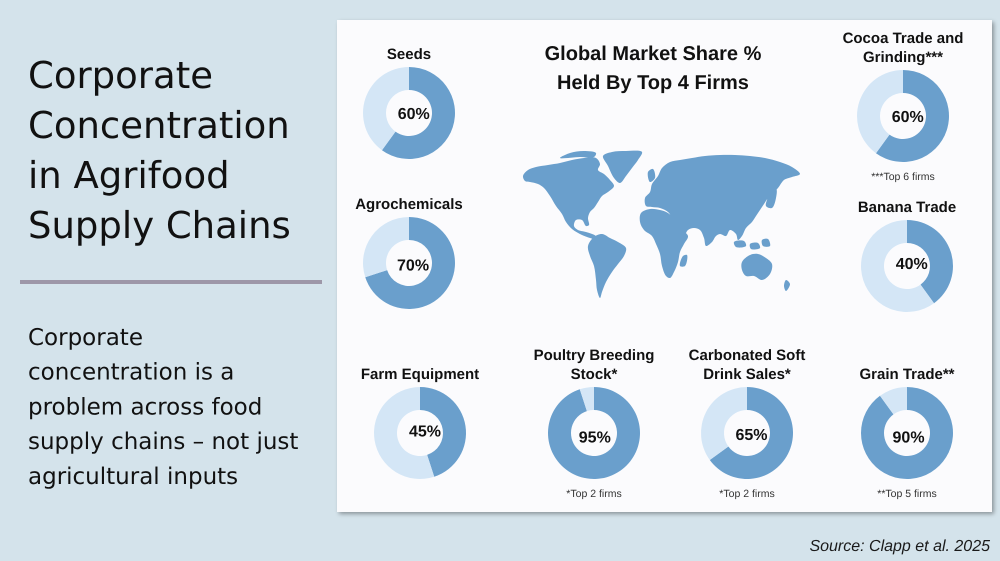 This screenshot has height=561, width=1000. What do you see at coordinates (903, 177) in the screenshot?
I see `text: ***Top 6 firms` at bounding box center [903, 177].